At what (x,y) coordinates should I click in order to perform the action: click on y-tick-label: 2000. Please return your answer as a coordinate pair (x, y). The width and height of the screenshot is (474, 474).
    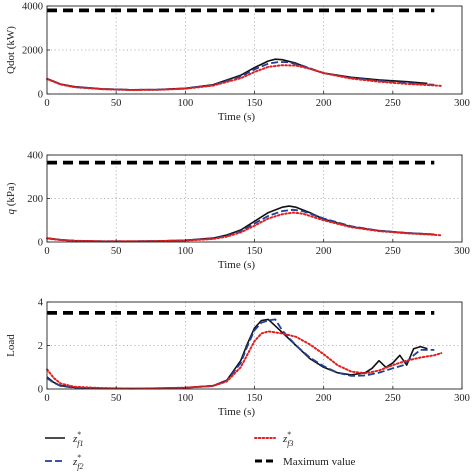
    Looking at the image, I should click on (32, 51).